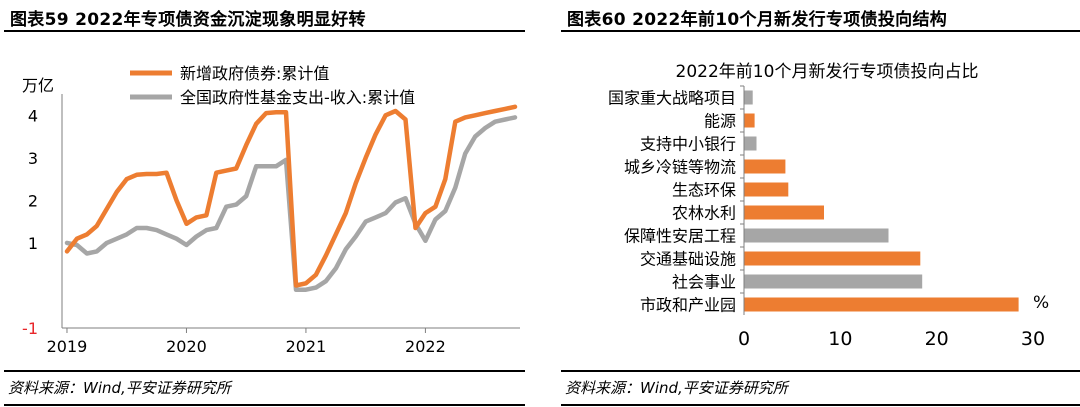 This screenshot has width=1080, height=407. I want to click on category-label: 市政和产业园, so click(688, 305).